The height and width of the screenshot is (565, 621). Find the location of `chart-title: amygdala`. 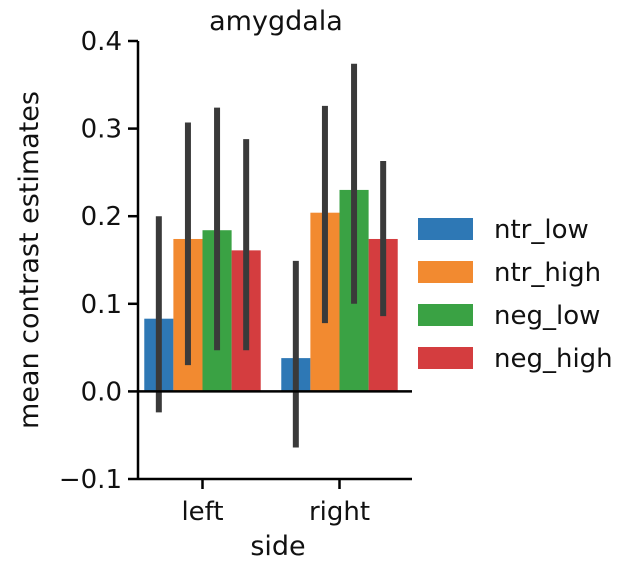

chart-title: amygdala is located at coordinates (276, 21).